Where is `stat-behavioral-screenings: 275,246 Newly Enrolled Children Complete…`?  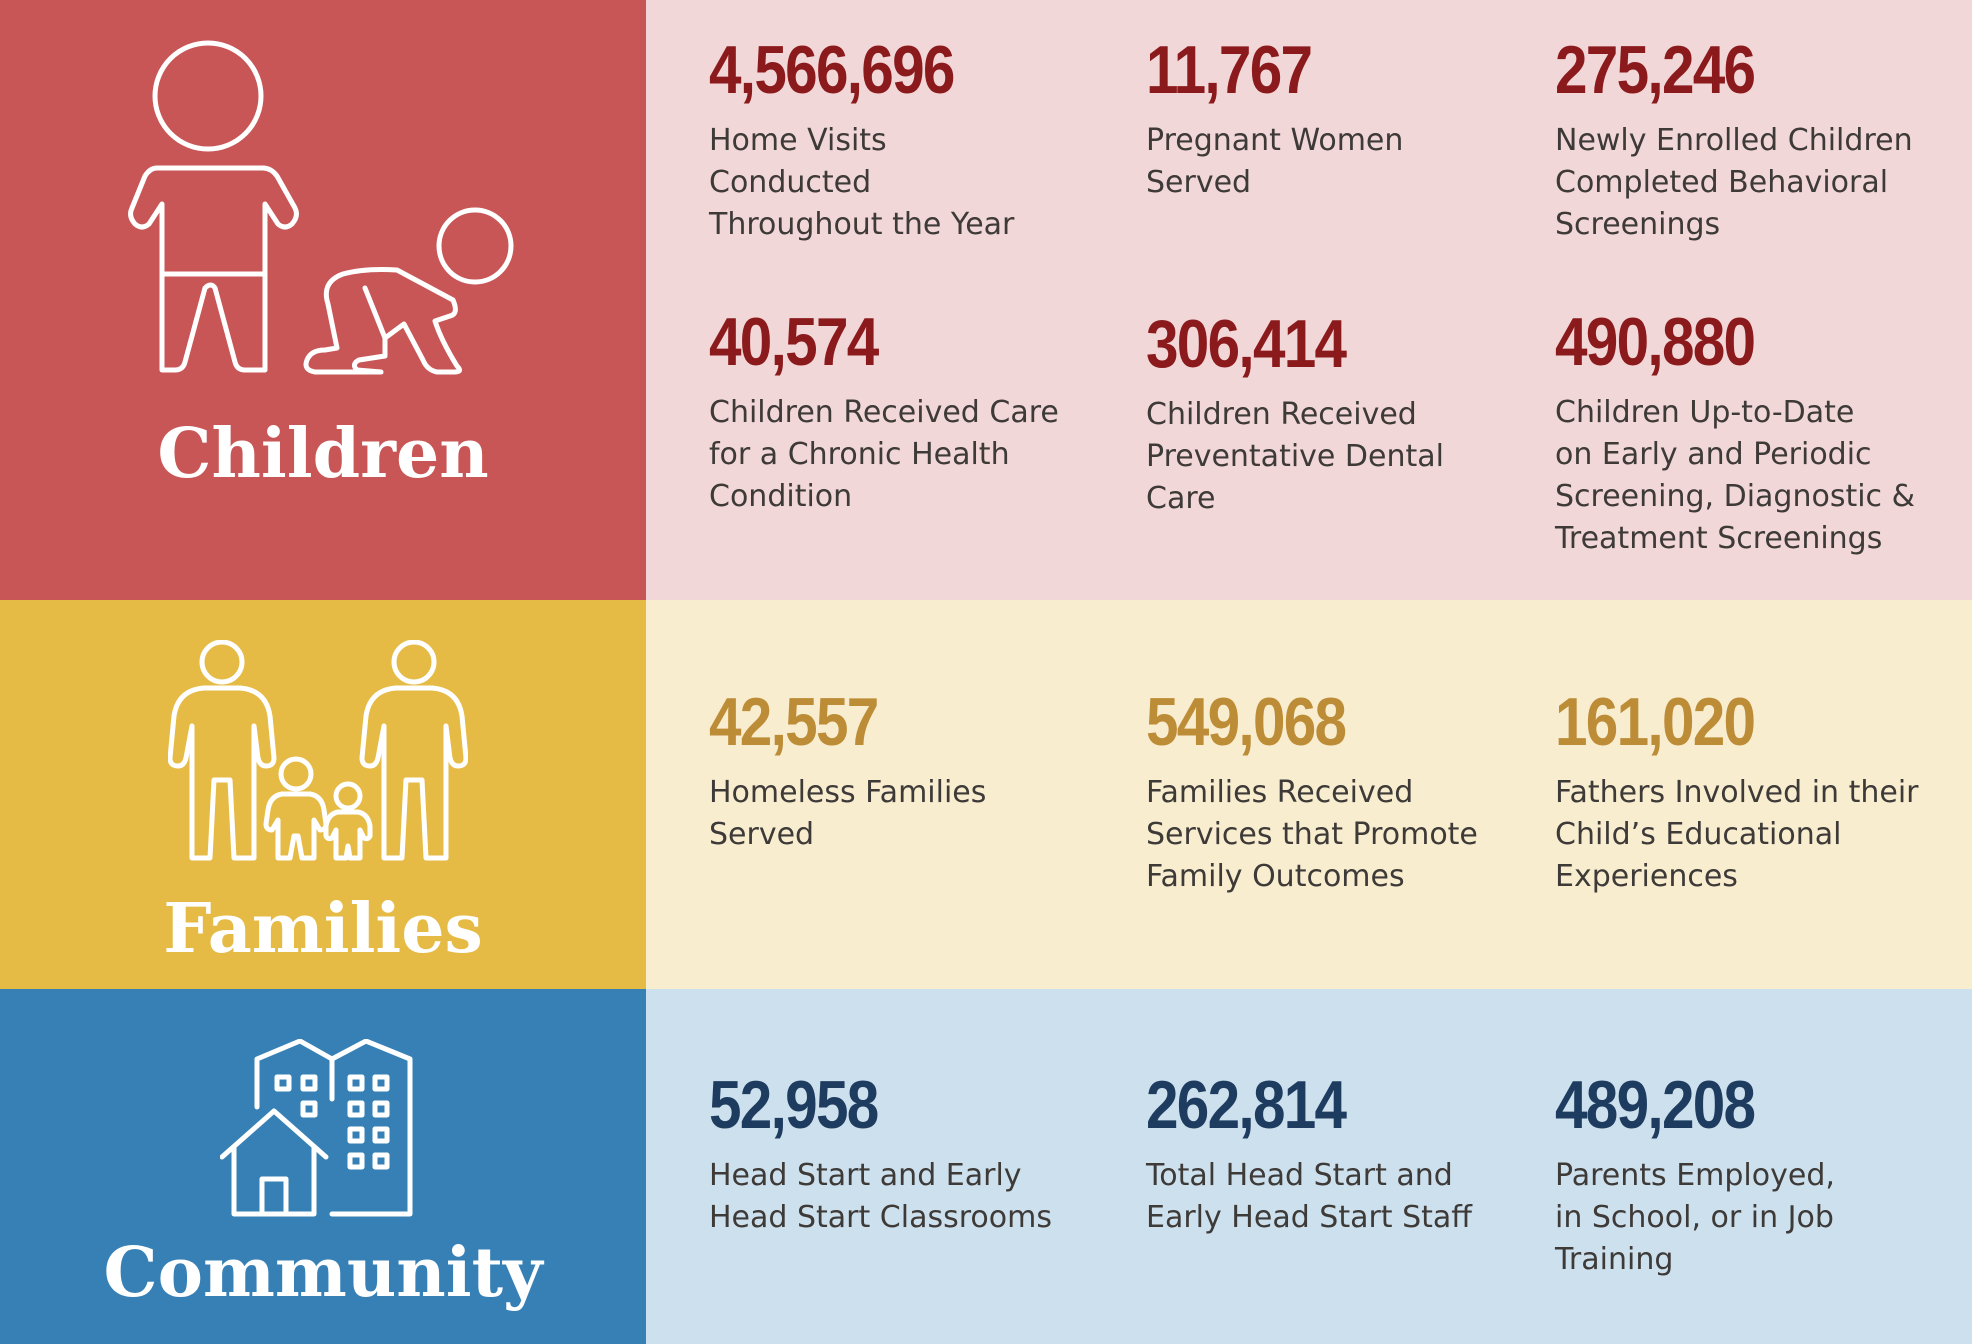
stat-behavioral-screenings: 275,246 Newly Enrolled Children Complete… is located at coordinates (1734, 141).